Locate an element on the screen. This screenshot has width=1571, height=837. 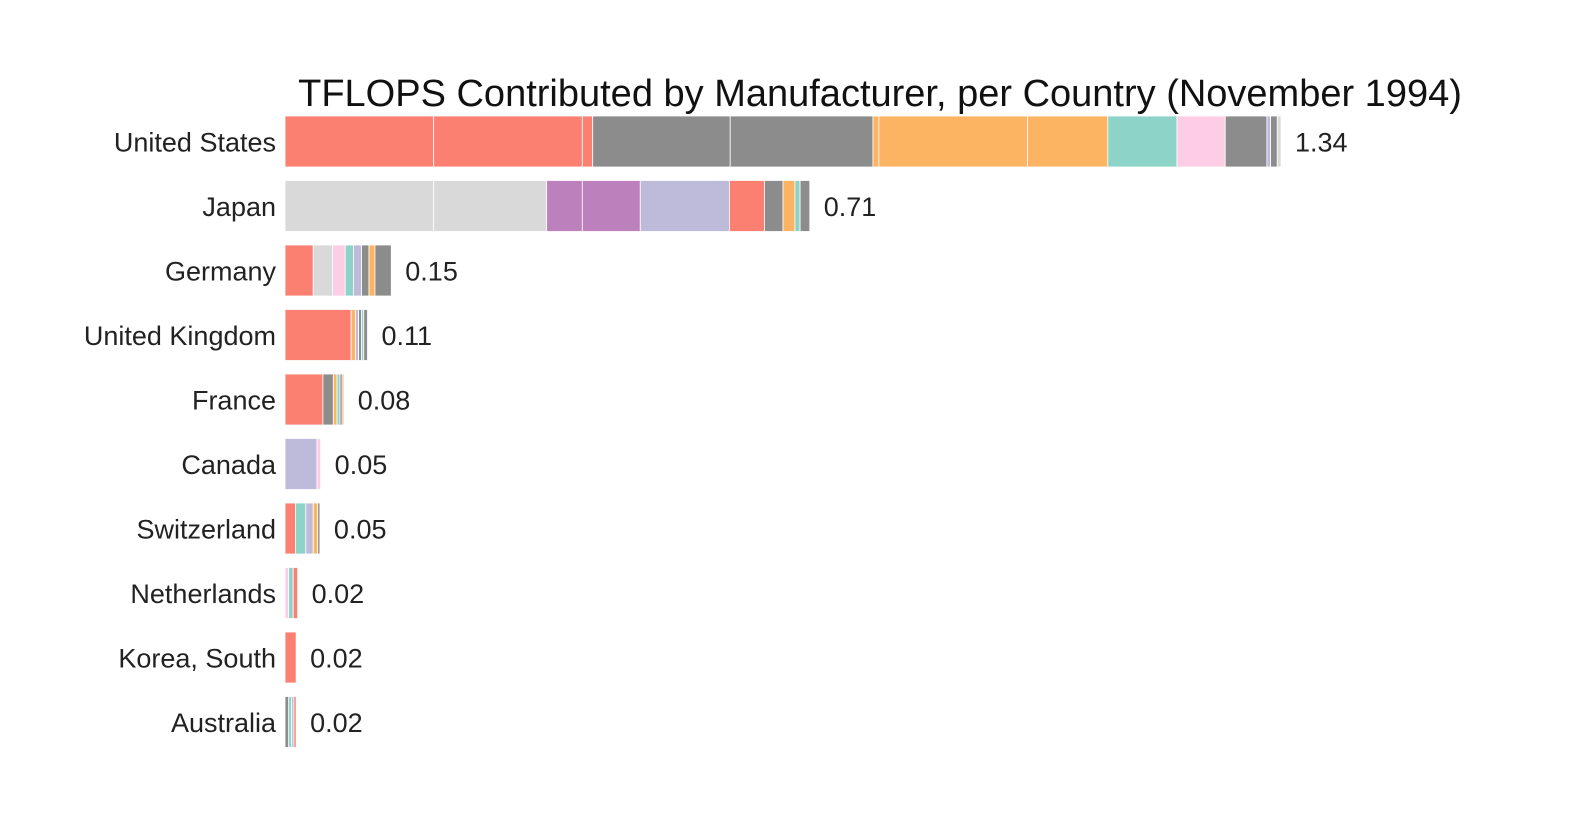
total-label-japan: 0.71 is located at coordinates (850, 207).